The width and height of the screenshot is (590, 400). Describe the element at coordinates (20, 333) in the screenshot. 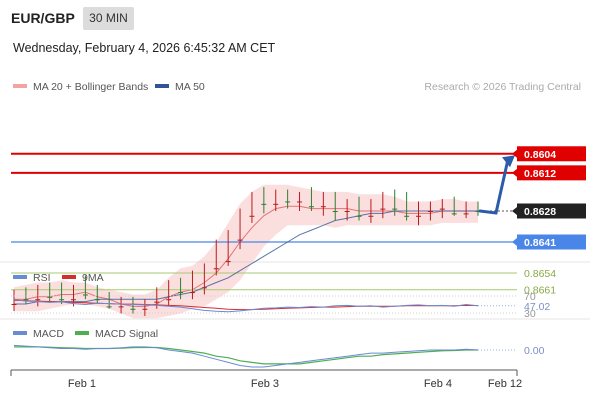

I see `macd-legend-swatch` at that location.